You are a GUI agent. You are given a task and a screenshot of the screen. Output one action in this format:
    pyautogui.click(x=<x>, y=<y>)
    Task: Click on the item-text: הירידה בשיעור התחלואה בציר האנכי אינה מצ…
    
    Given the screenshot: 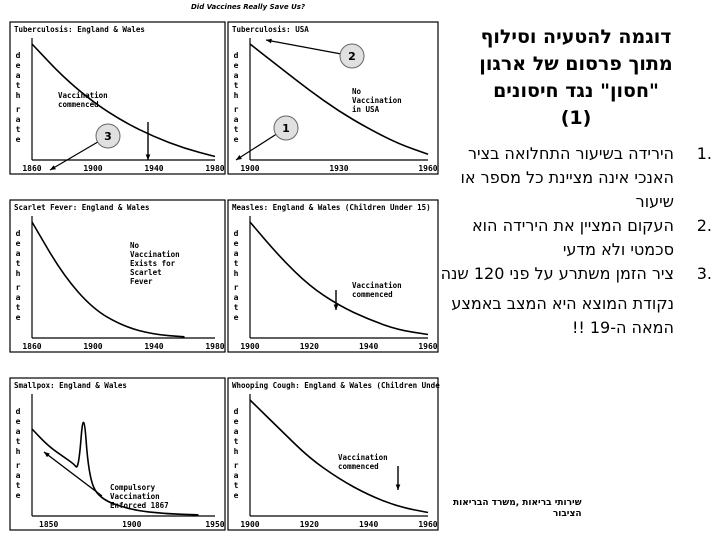 What is the action you would take?
    pyautogui.click(x=567, y=177)
    